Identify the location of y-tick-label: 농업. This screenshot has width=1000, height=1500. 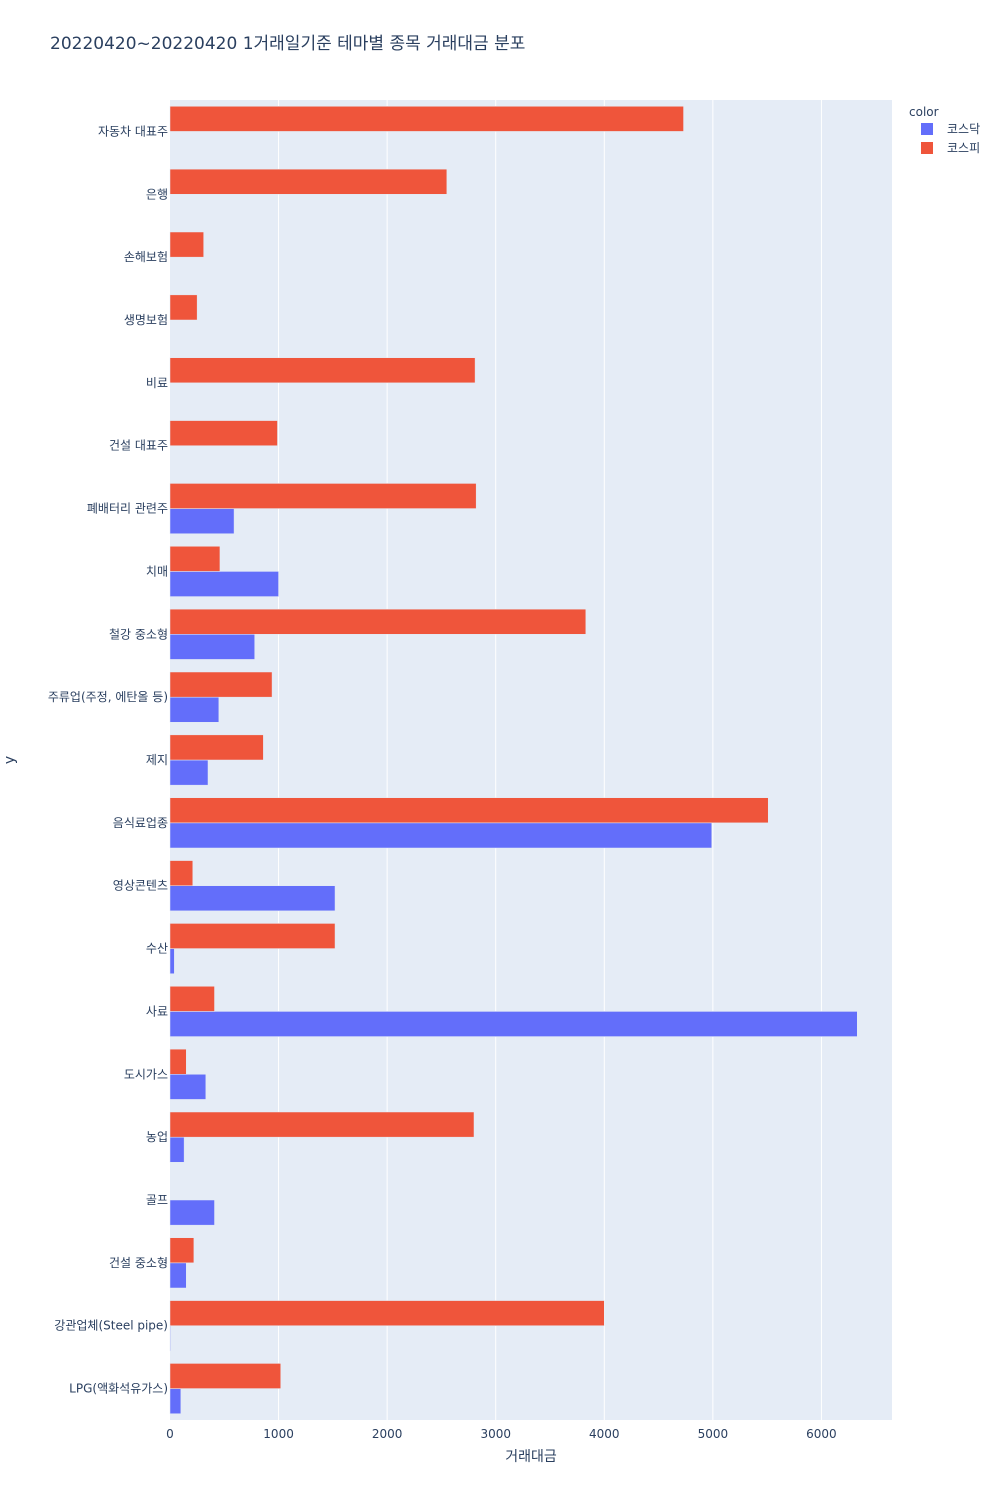
(157, 1137).